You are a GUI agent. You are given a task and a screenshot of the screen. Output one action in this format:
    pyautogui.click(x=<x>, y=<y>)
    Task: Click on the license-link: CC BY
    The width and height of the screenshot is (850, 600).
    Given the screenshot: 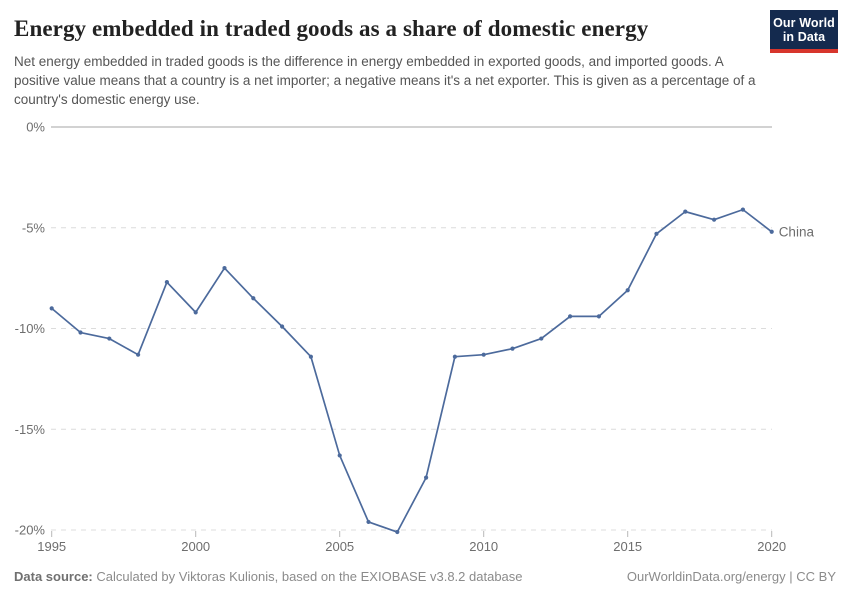 What is the action you would take?
    pyautogui.click(x=816, y=576)
    